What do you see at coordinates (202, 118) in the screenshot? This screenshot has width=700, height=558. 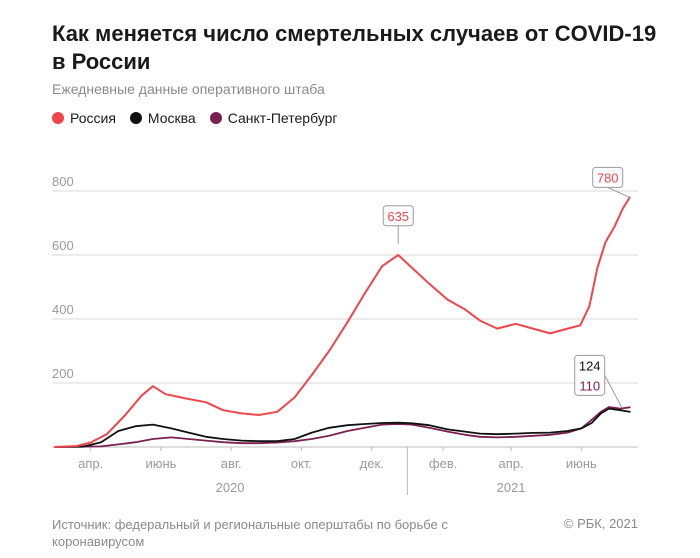 I see `legend: Россия Москва Санкт-Петербург` at bounding box center [202, 118].